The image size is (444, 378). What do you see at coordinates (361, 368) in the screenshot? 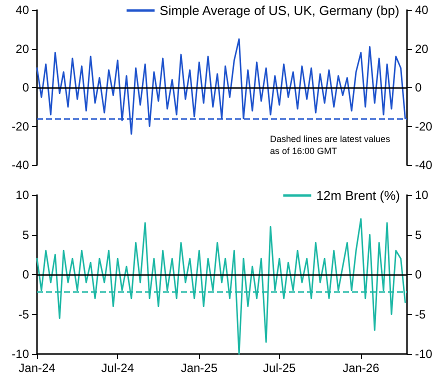
I see `x-tick-label: Jan-26` at bounding box center [361, 368].